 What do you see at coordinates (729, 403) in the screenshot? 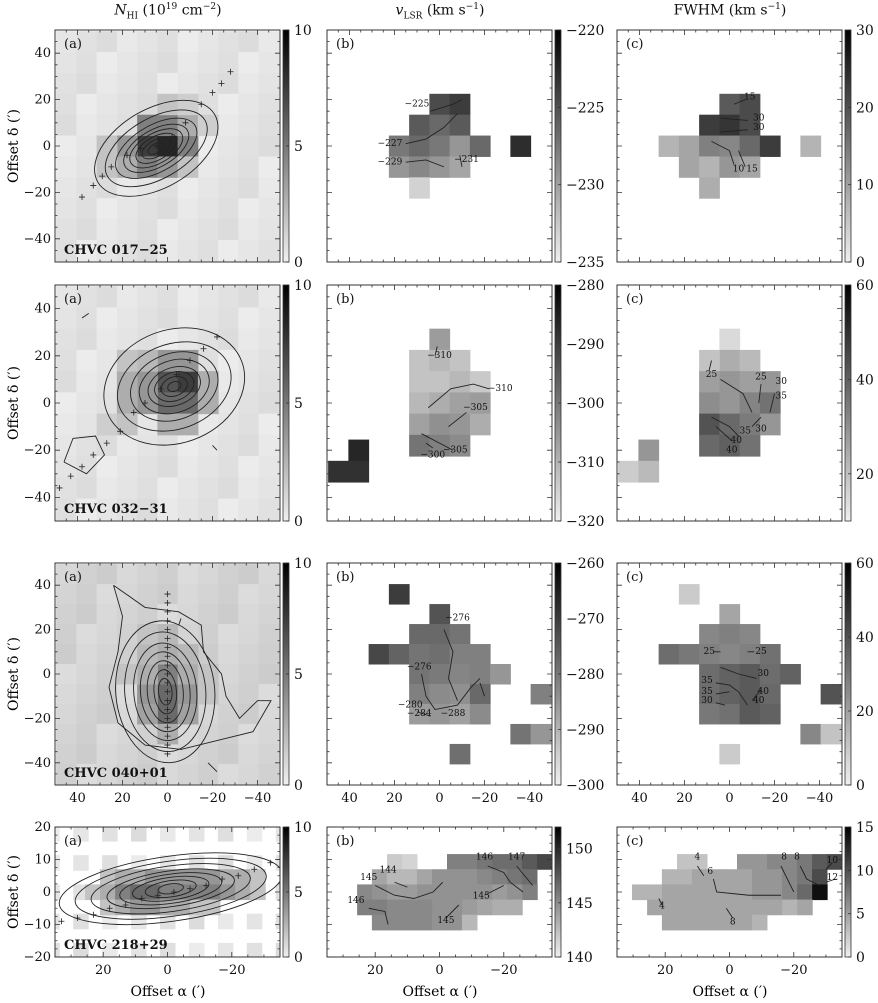
I see `axis-ticks` at bounding box center [729, 403].